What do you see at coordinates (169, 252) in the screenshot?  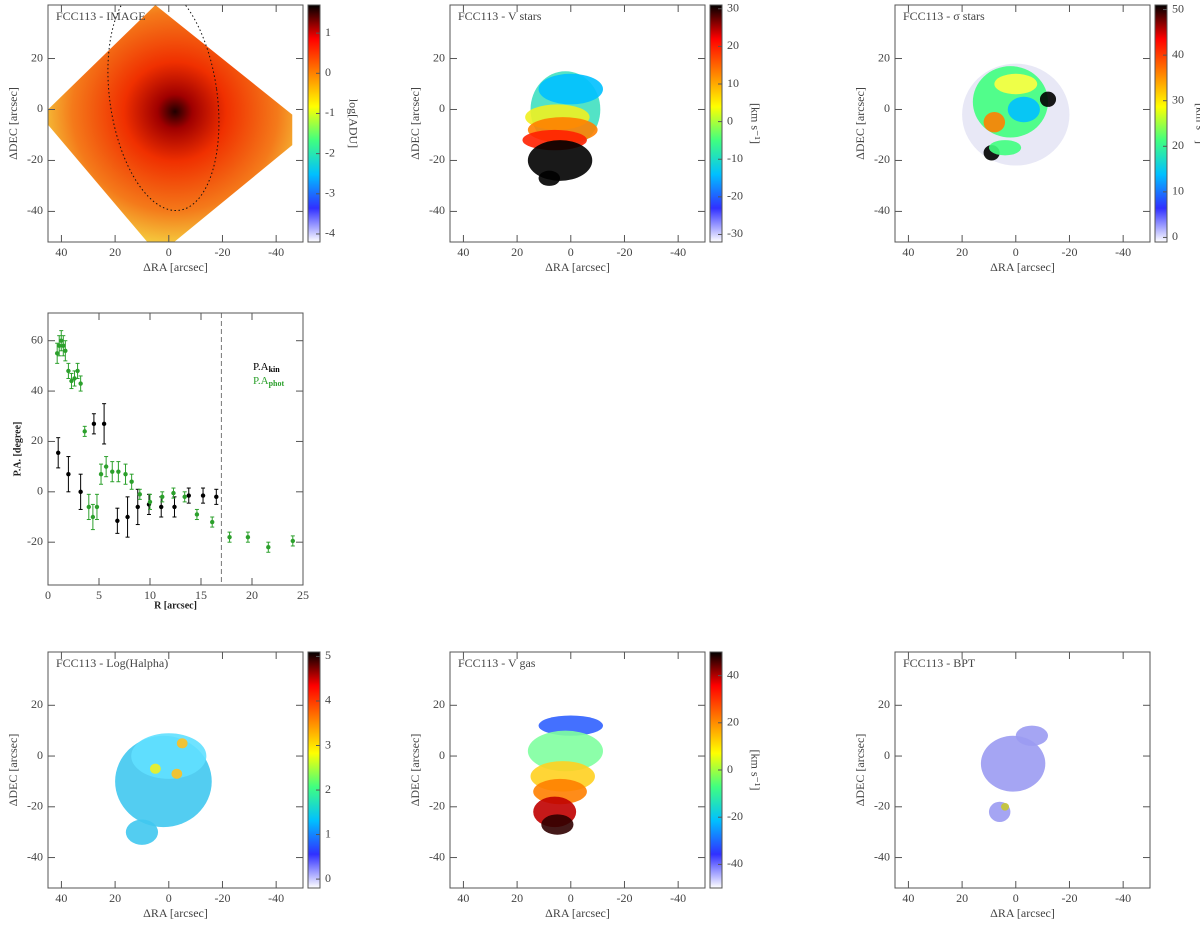 I see `x-tick-label: 0` at bounding box center [169, 252].